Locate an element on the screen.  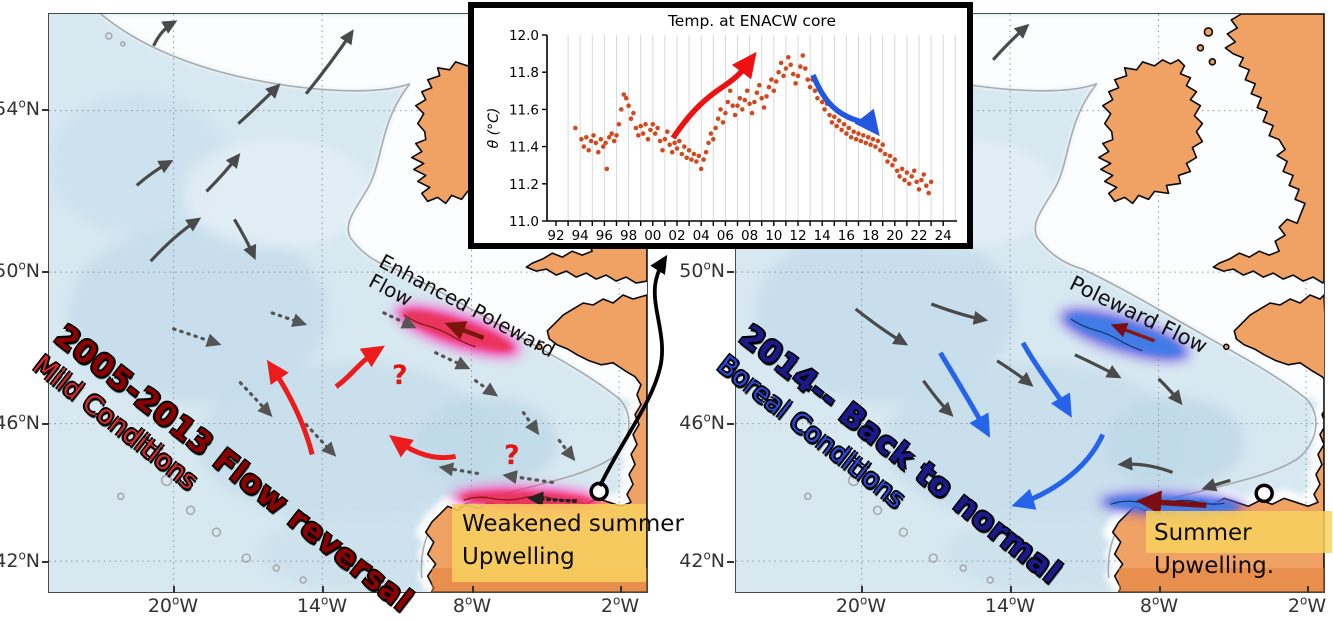
chart-tick-label: 12 is located at coordinates (797, 235).